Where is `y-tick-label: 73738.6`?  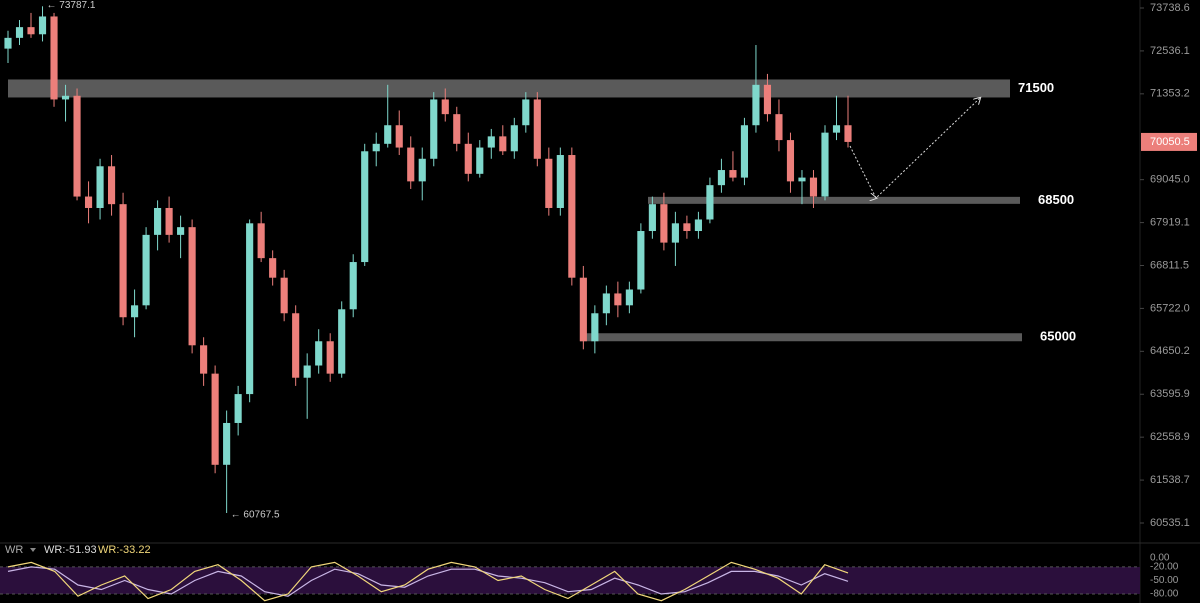
y-tick-label: 73738.6 is located at coordinates (1170, 8).